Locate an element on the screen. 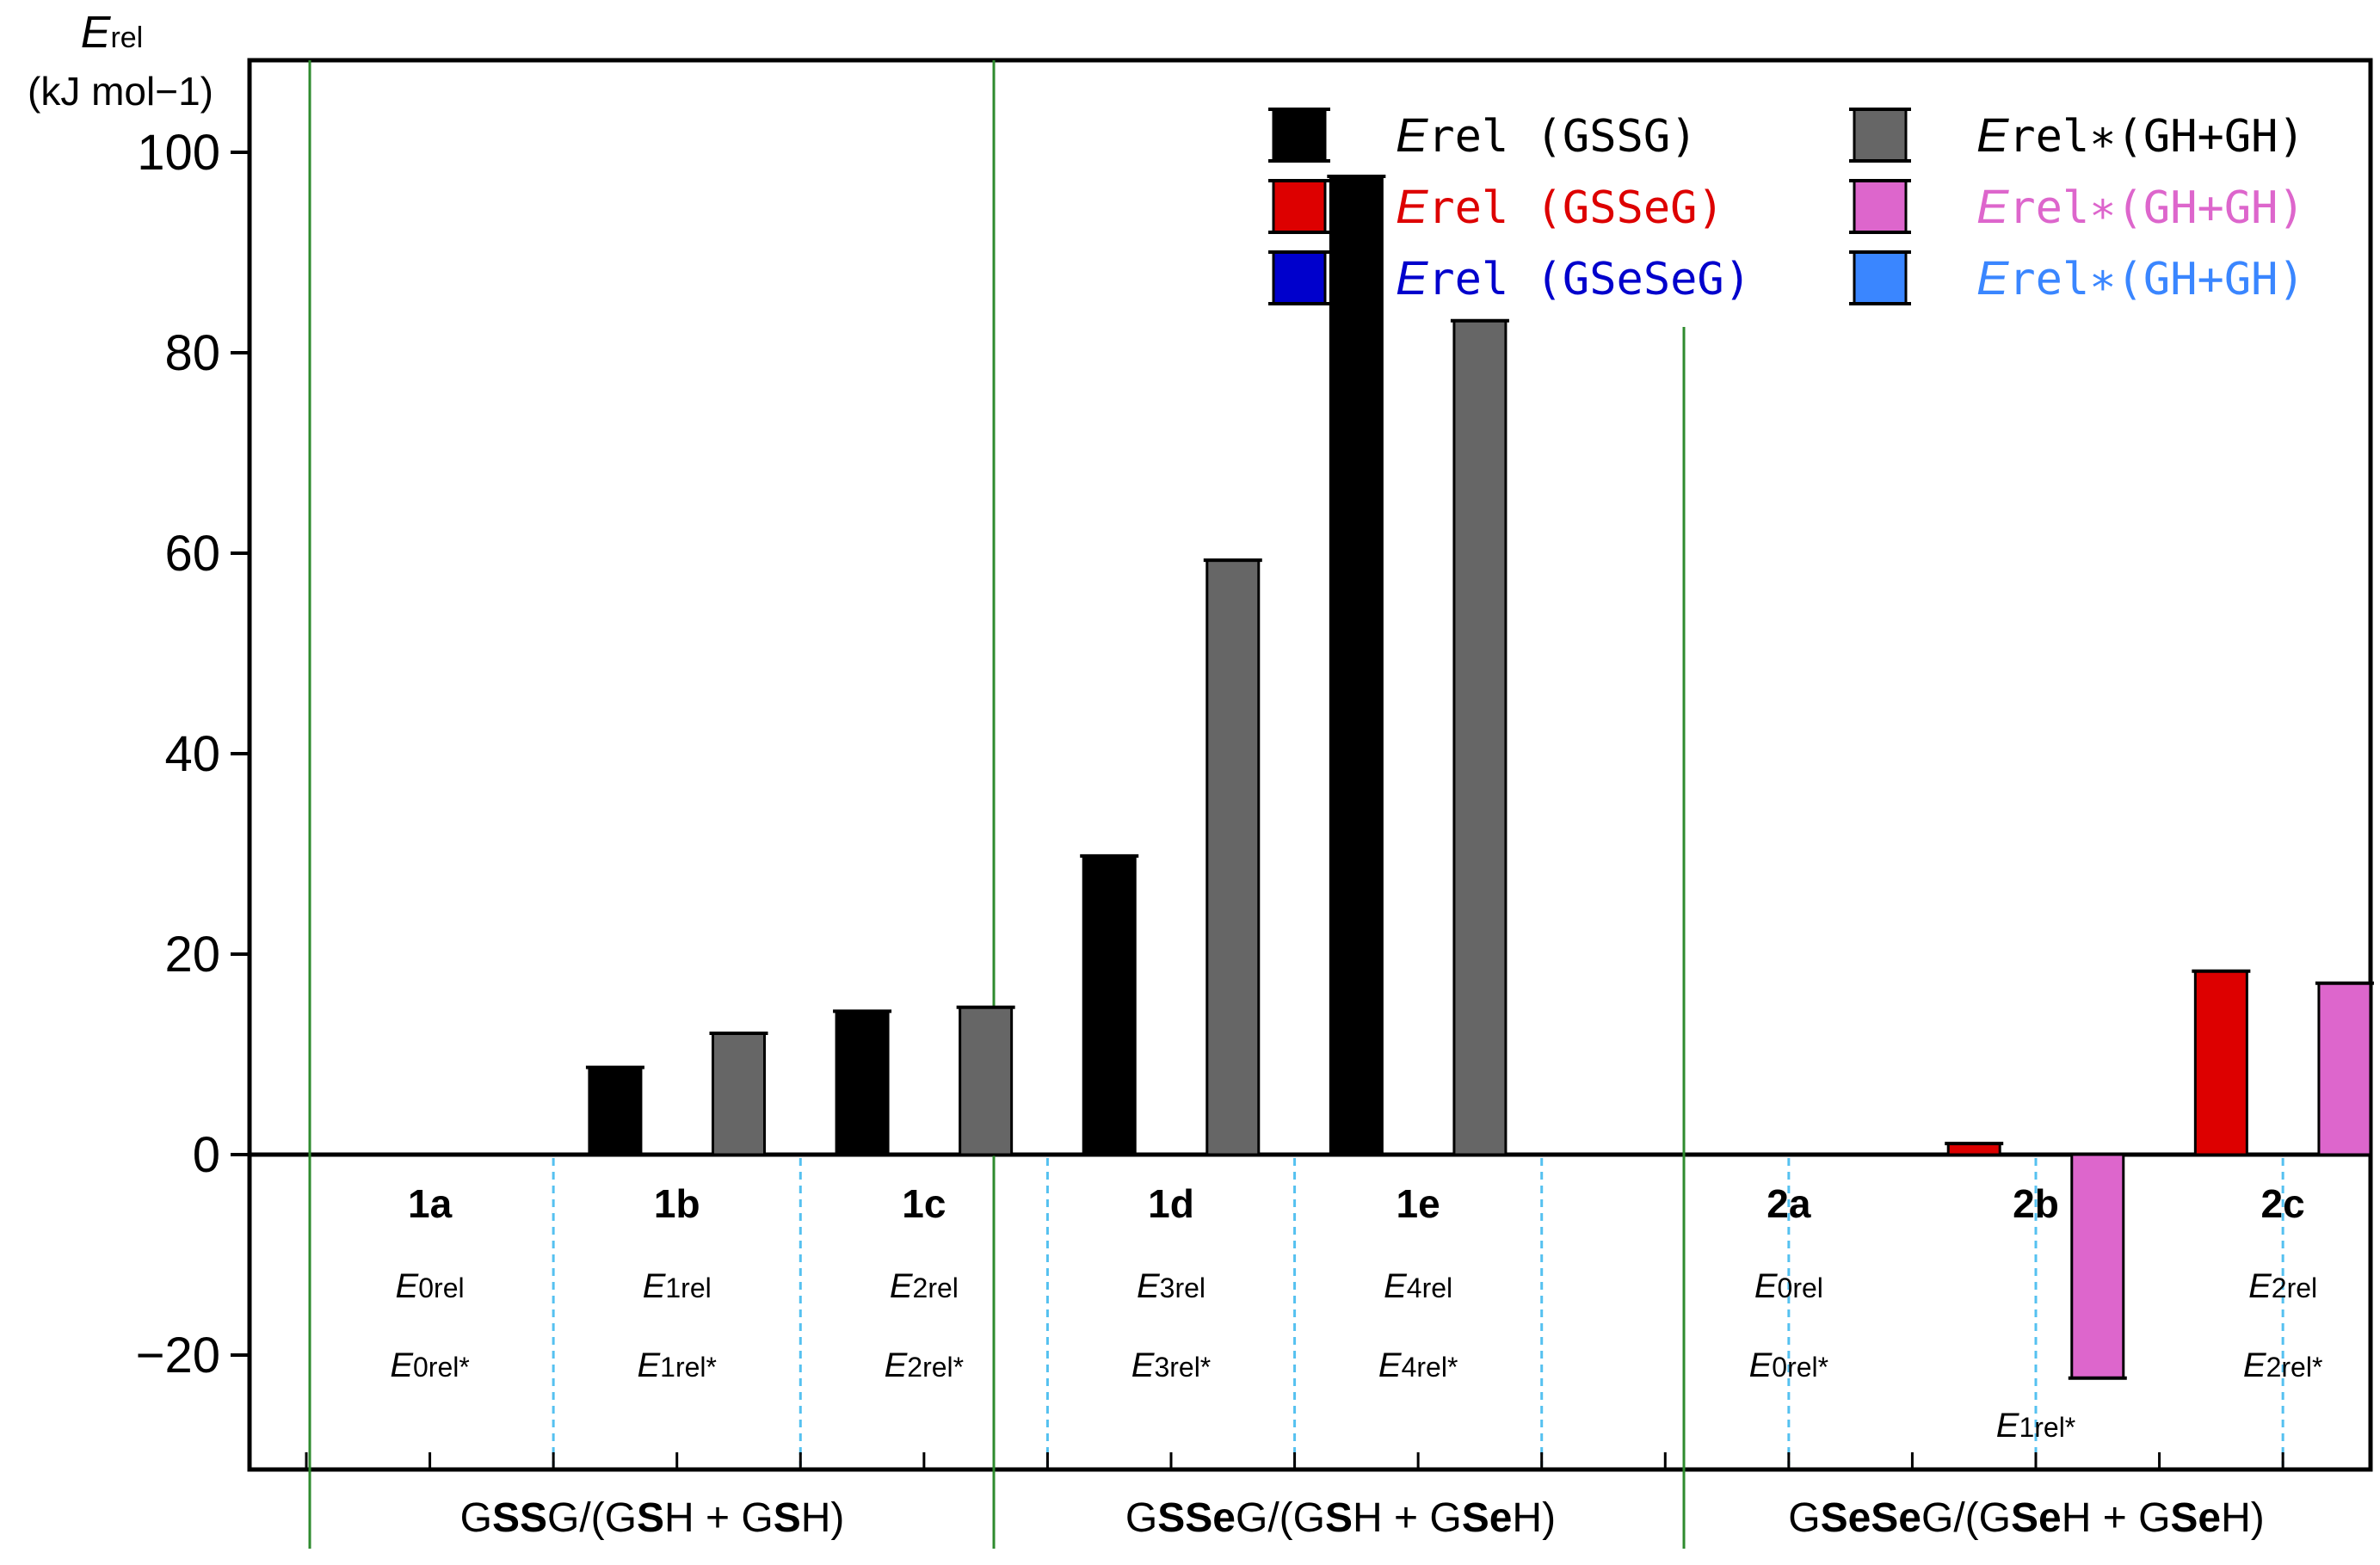 The image size is (2380, 1565). legend-label: Erel (GSSG) is located at coordinates (1546, 136).